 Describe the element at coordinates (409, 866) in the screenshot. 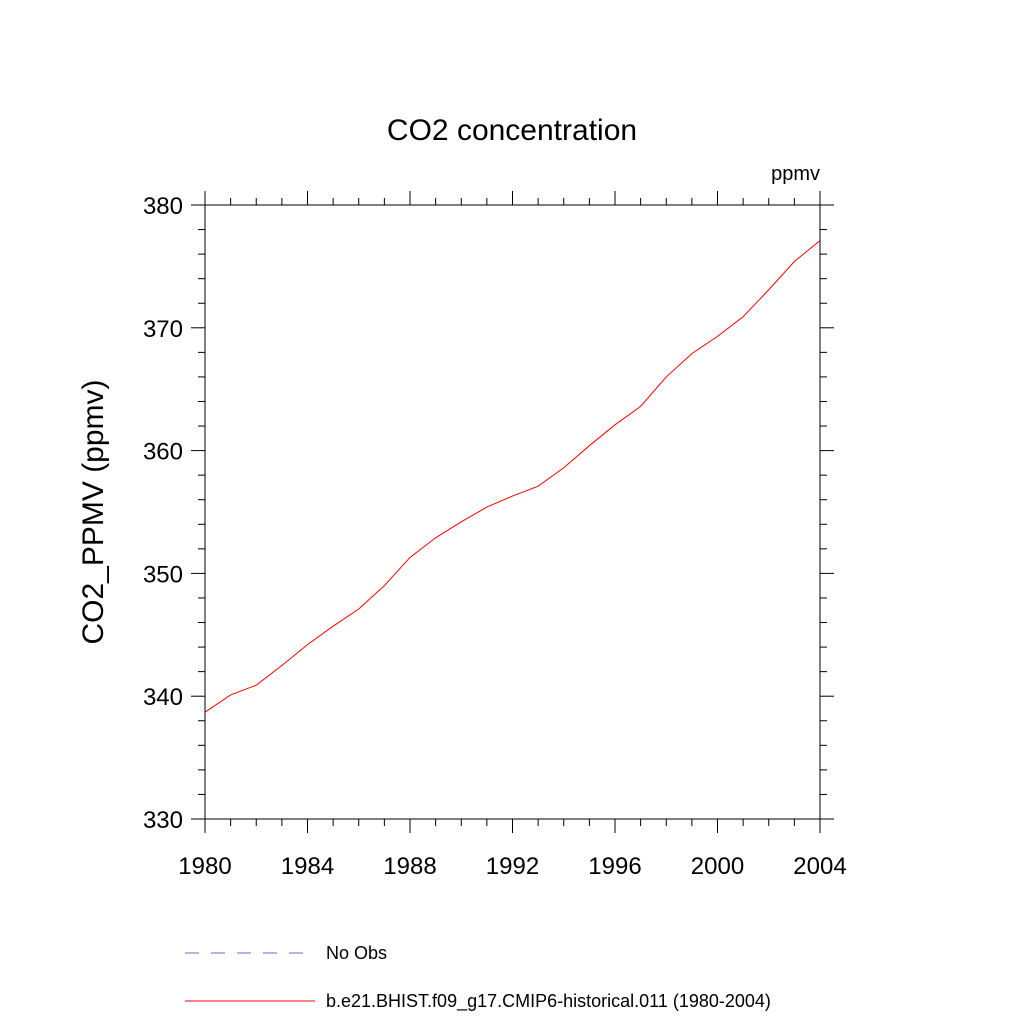

I see `x-tick-label: 1988` at that location.